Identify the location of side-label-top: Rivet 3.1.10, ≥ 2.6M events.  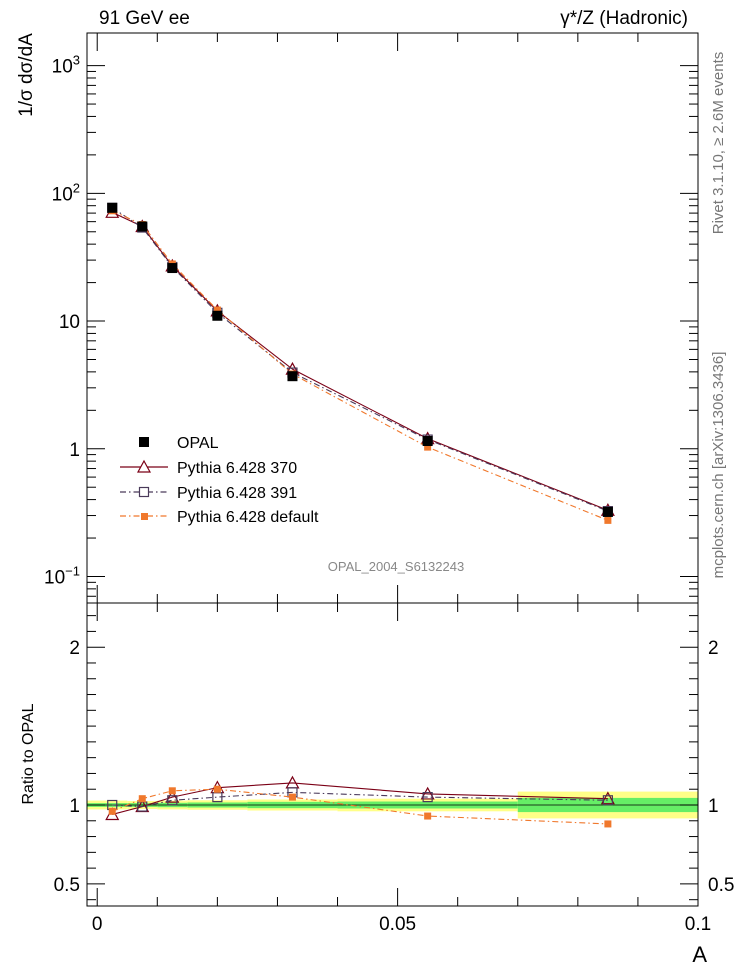
(718, 143).